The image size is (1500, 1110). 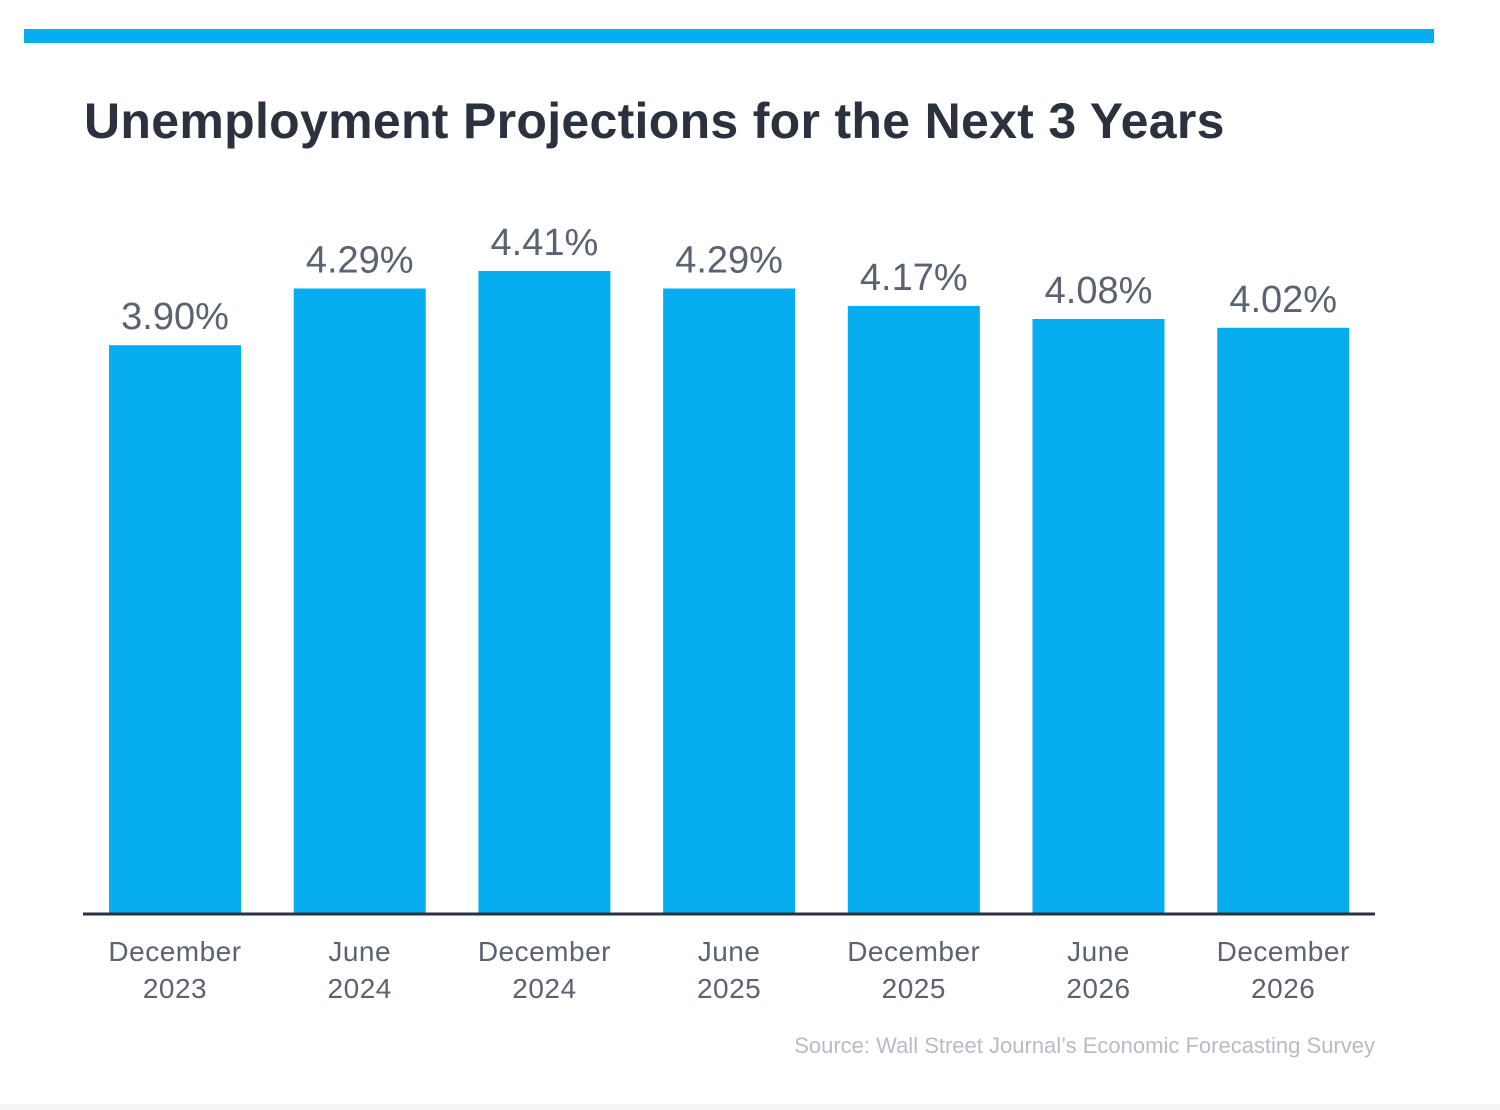 What do you see at coordinates (729, 36) in the screenshot?
I see `top-accent-bar` at bounding box center [729, 36].